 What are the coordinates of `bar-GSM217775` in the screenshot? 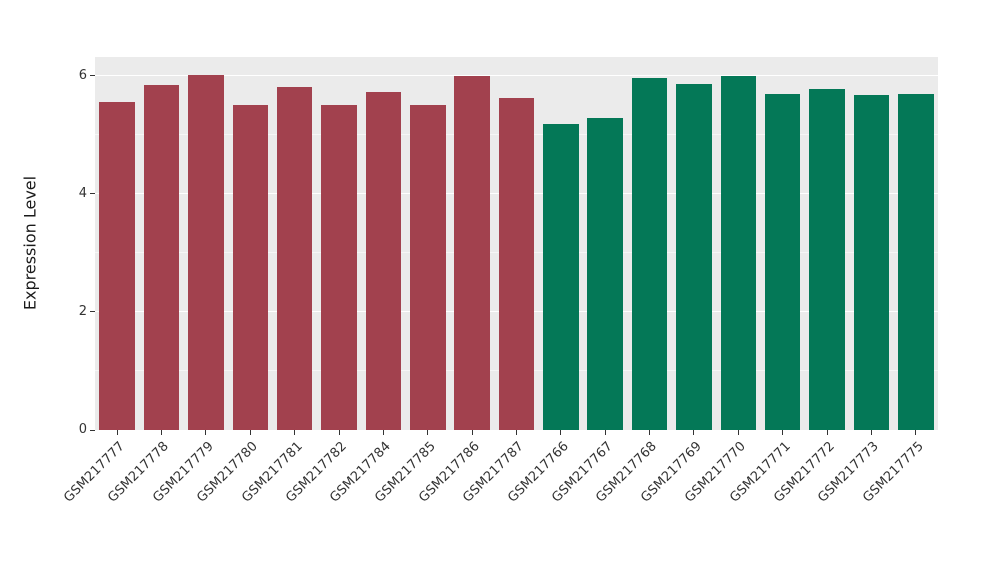 It's located at (916, 261).